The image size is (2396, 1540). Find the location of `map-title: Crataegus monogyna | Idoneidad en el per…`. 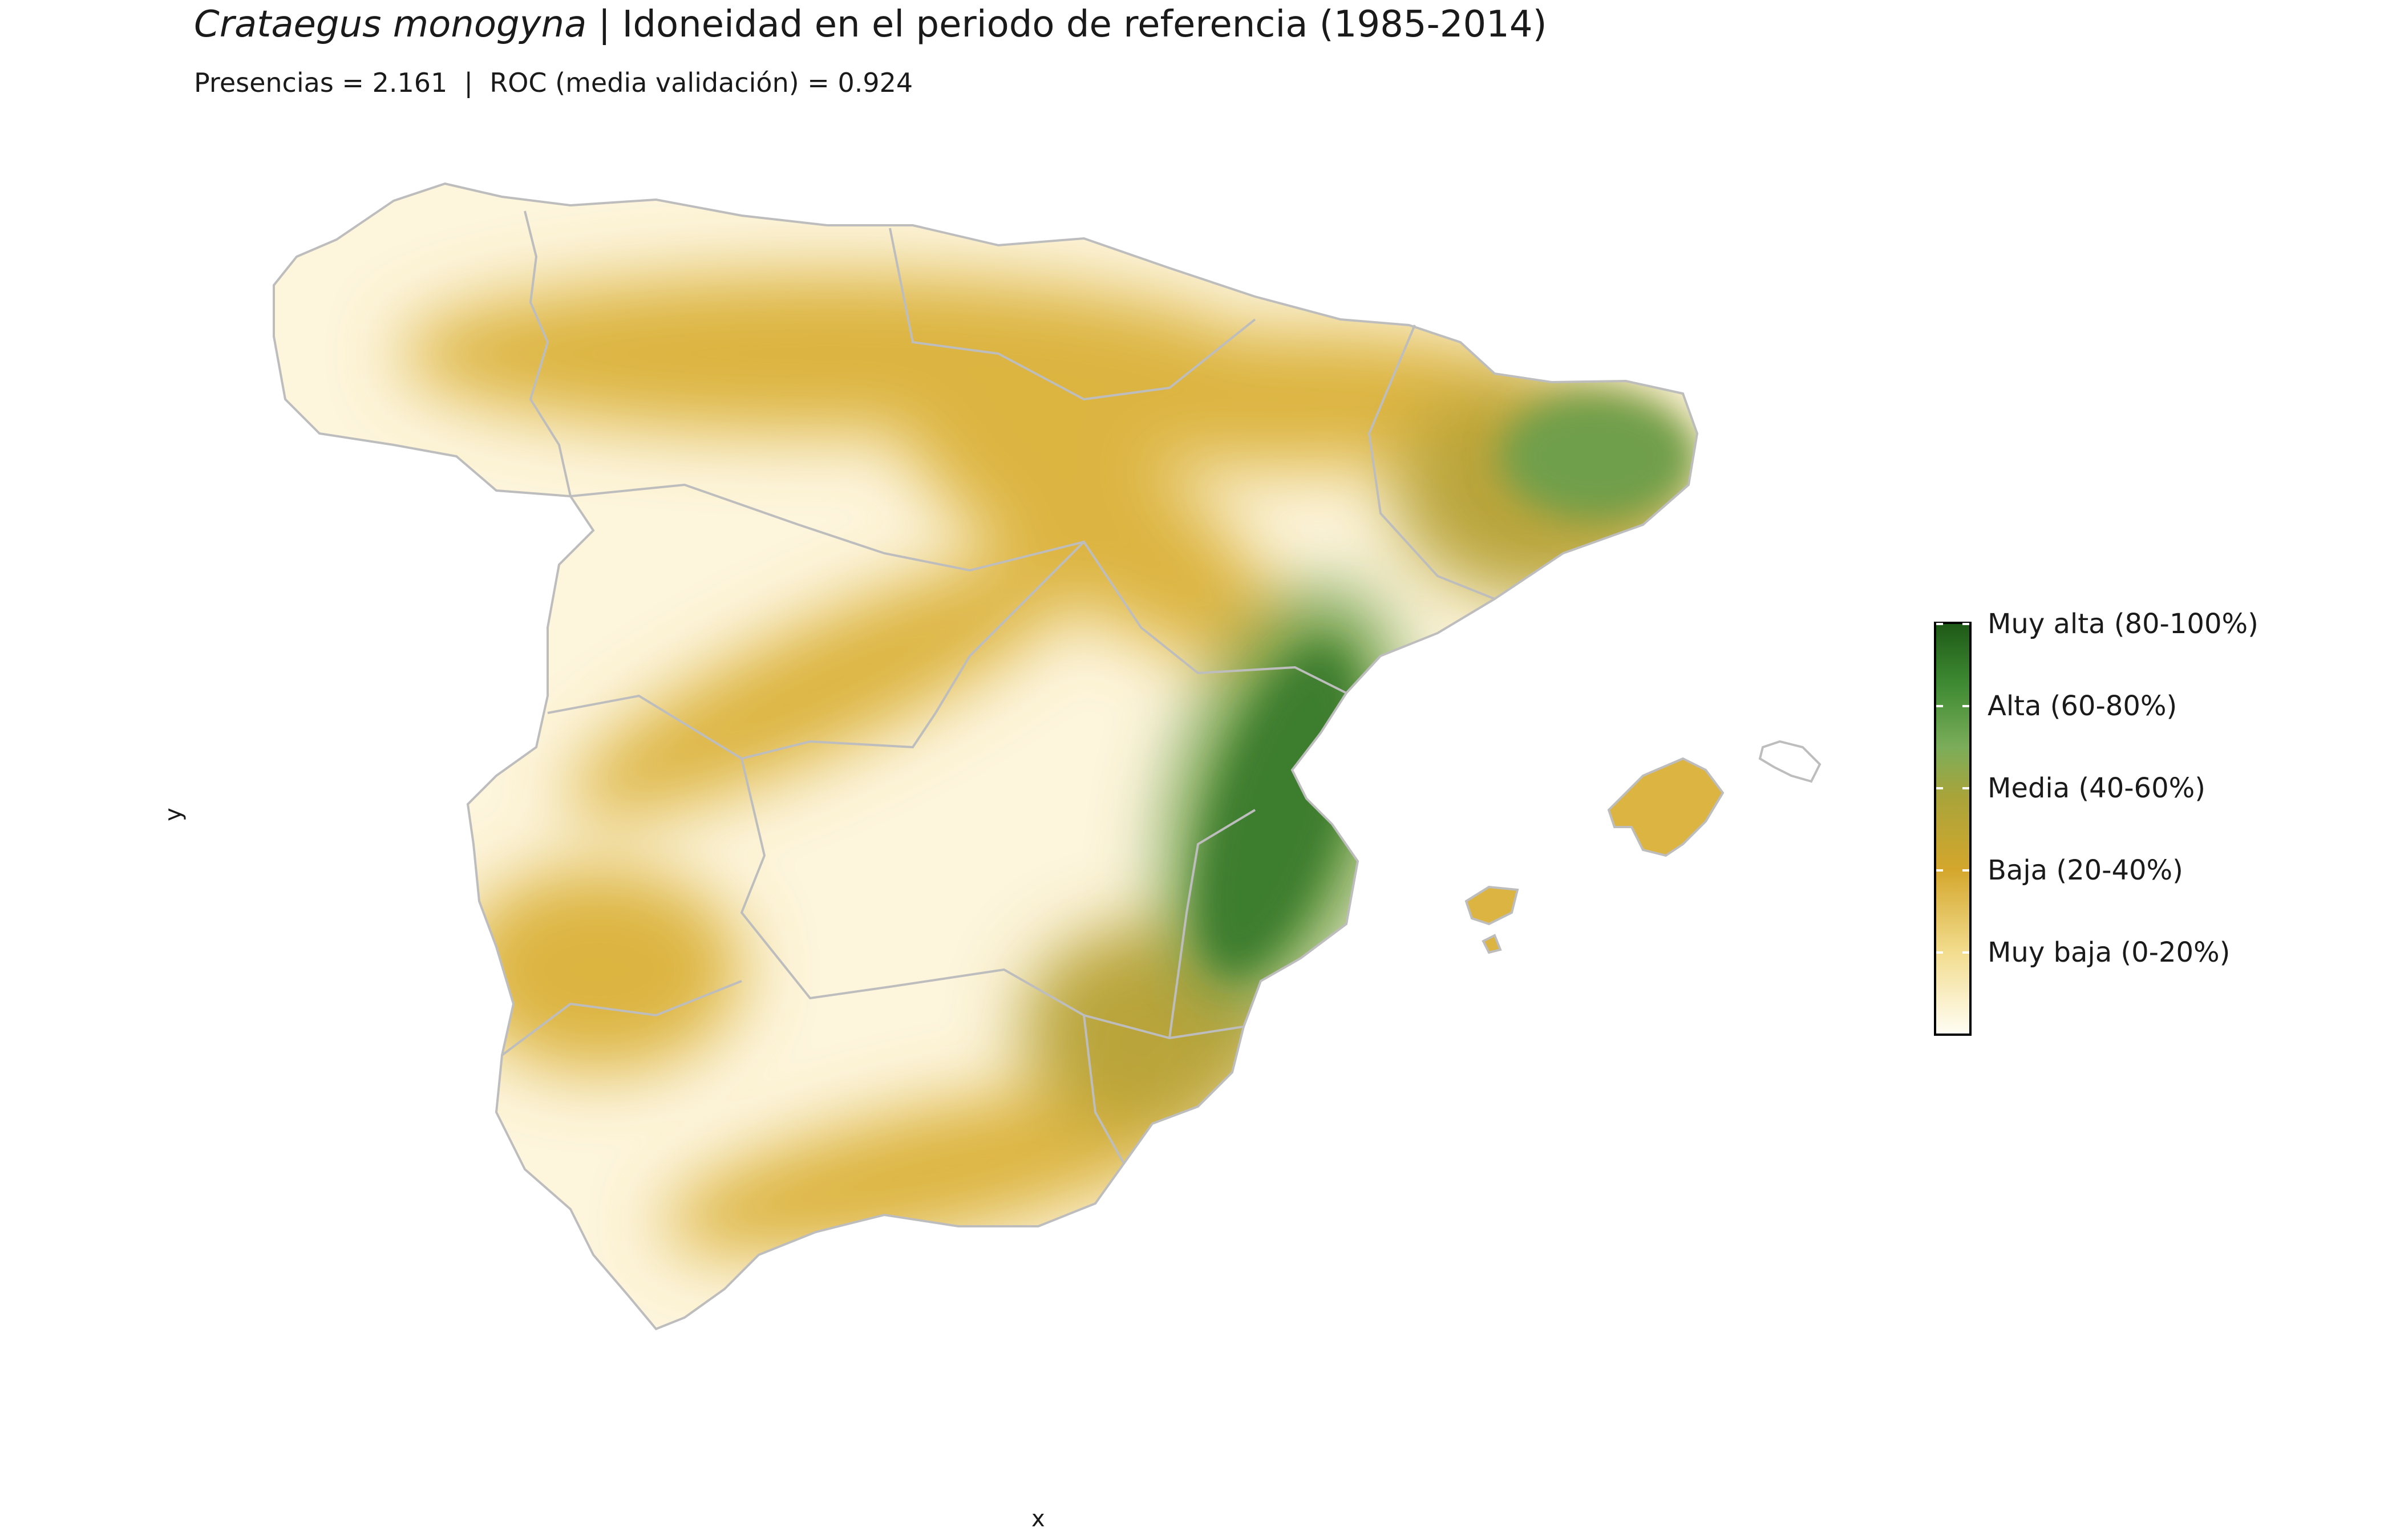

map-title: Crataegus monogyna | Idoneidad en el per… is located at coordinates (871, 24).